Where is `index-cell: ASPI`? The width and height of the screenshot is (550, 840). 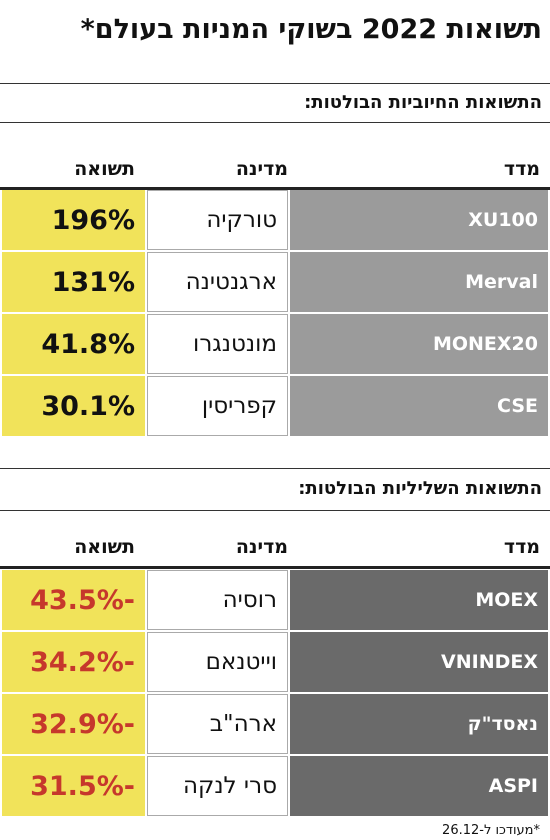 index-cell: ASPI is located at coordinates (419, 786).